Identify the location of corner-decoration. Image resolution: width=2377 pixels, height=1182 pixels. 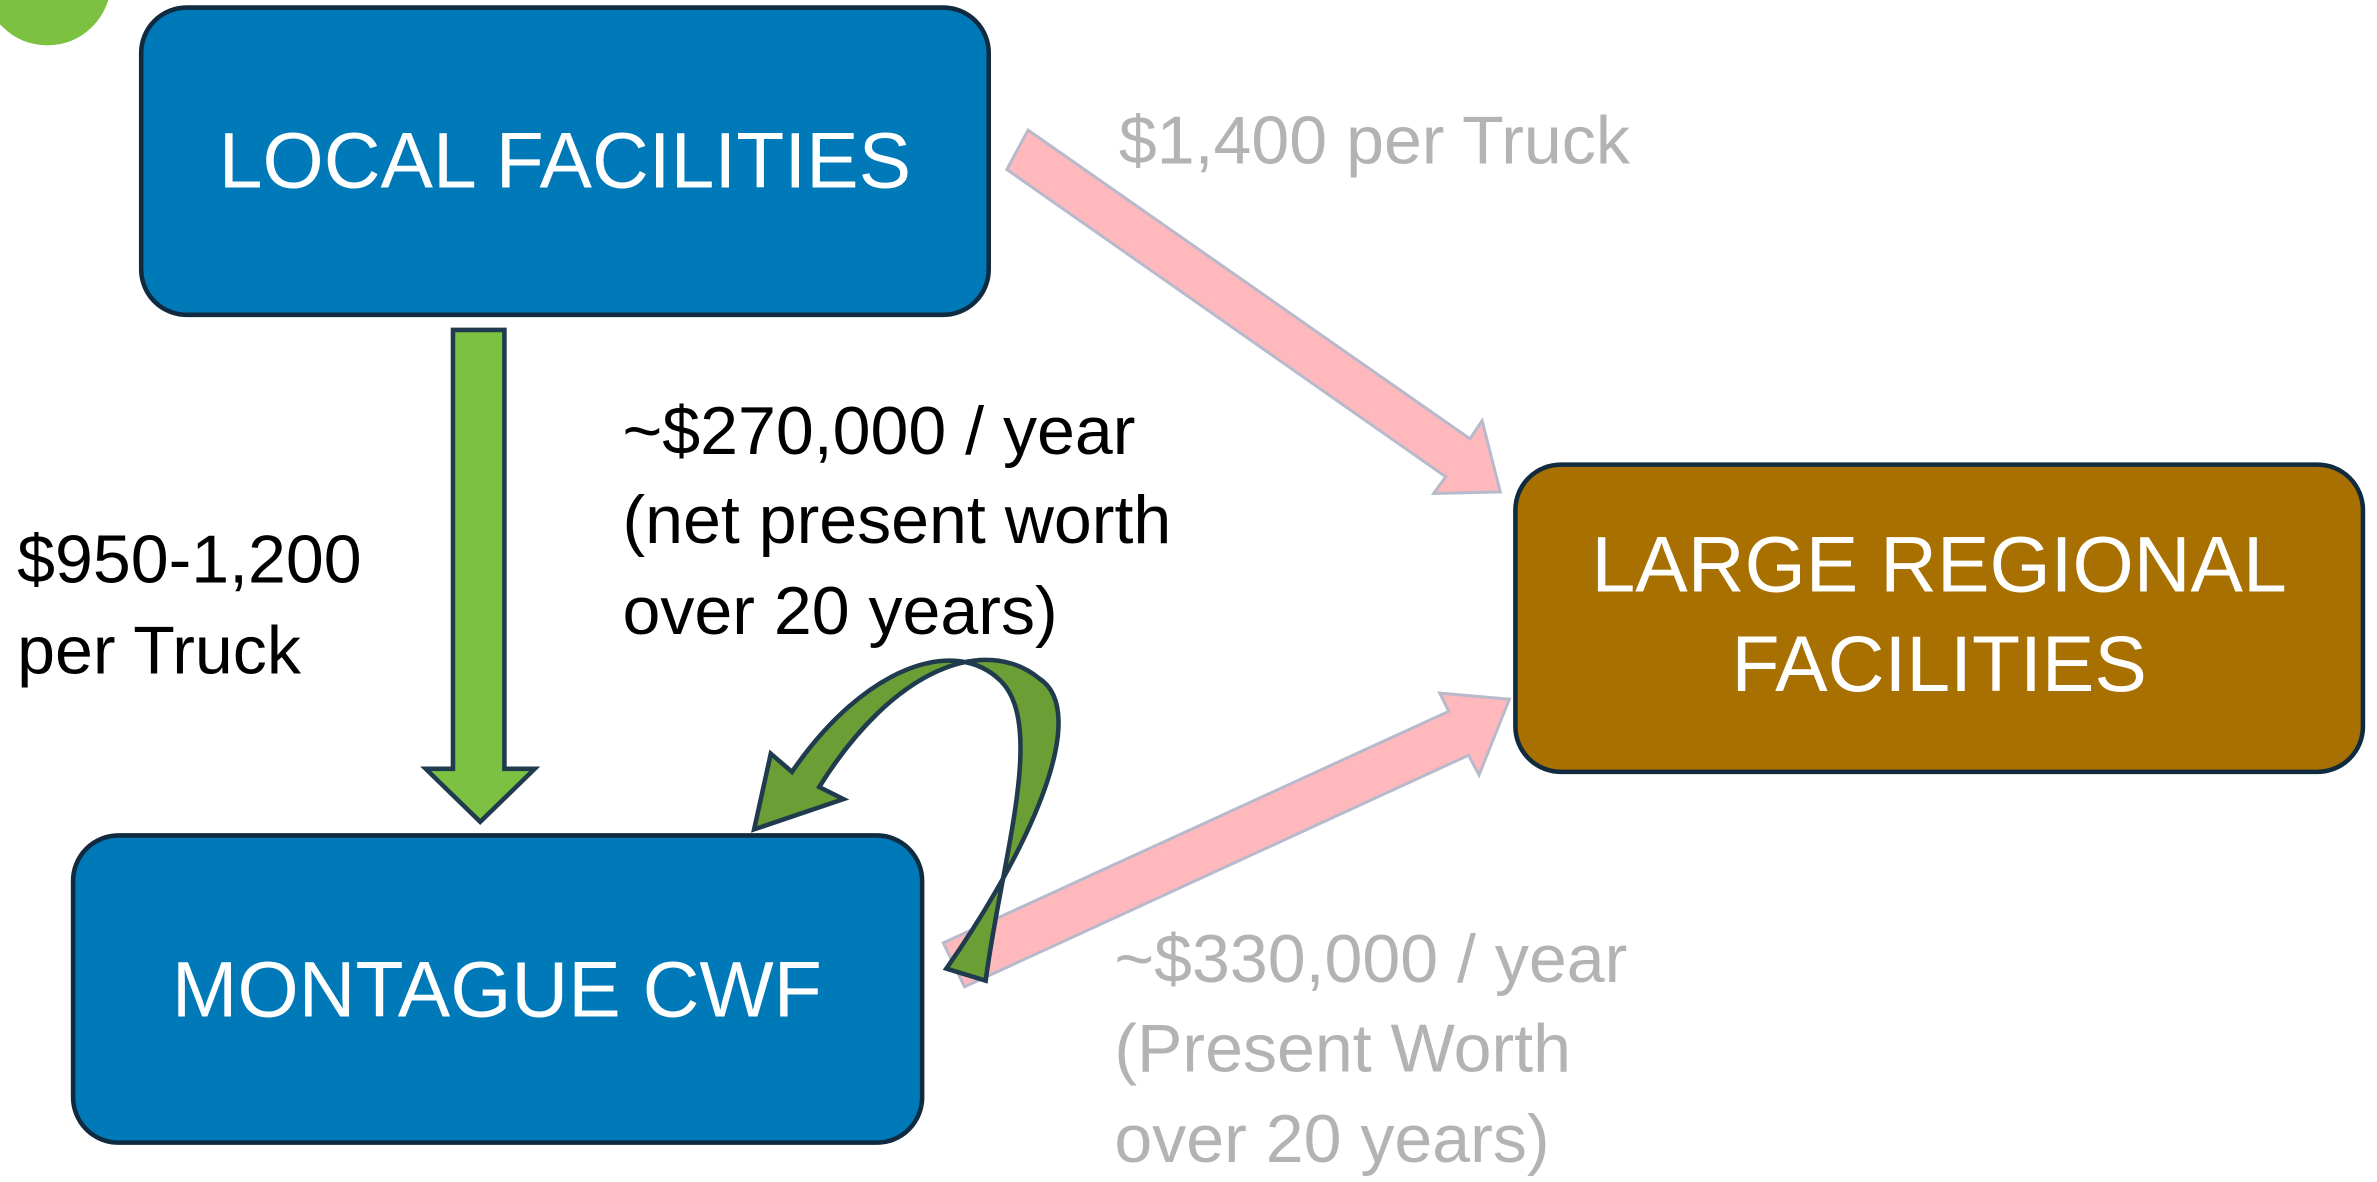
(54, 23).